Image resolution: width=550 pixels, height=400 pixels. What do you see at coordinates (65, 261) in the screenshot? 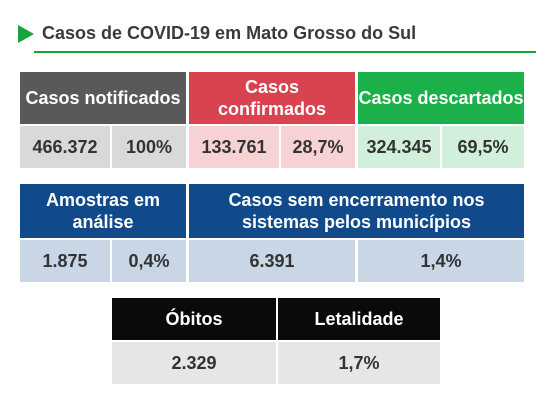
I see `amostras-count: 1.875` at bounding box center [65, 261].